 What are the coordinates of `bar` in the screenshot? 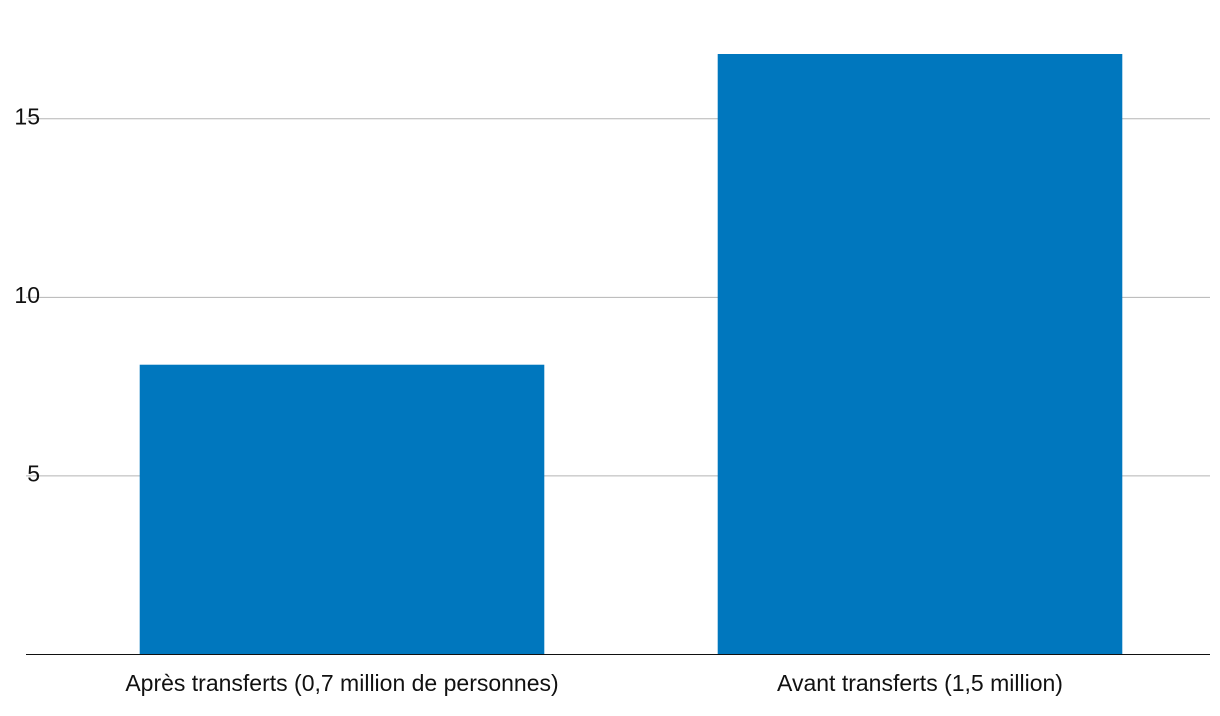 It's located at (342, 509).